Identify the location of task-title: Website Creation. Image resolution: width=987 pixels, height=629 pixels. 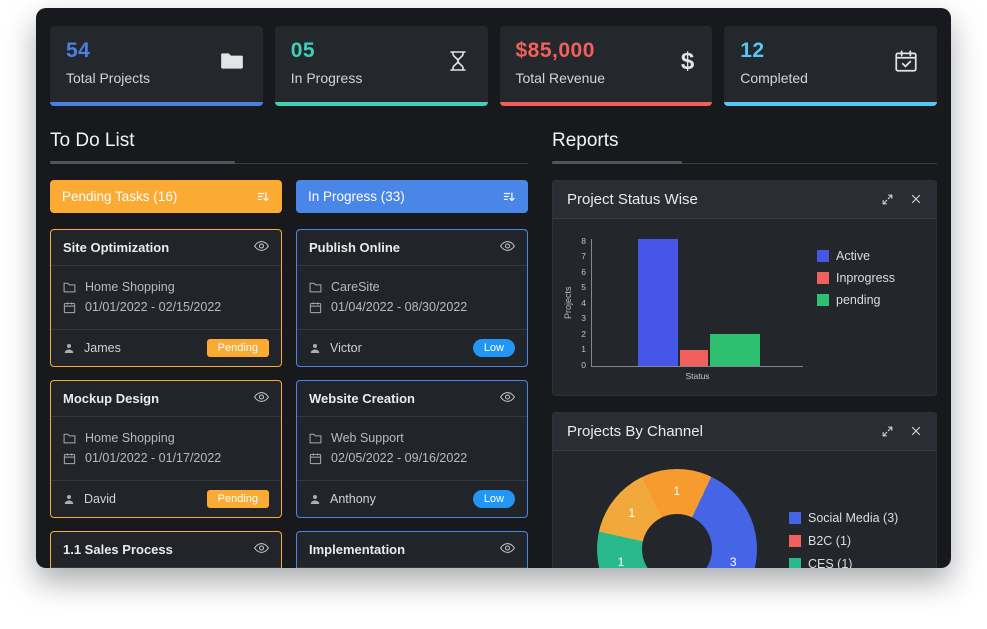
(362, 398).